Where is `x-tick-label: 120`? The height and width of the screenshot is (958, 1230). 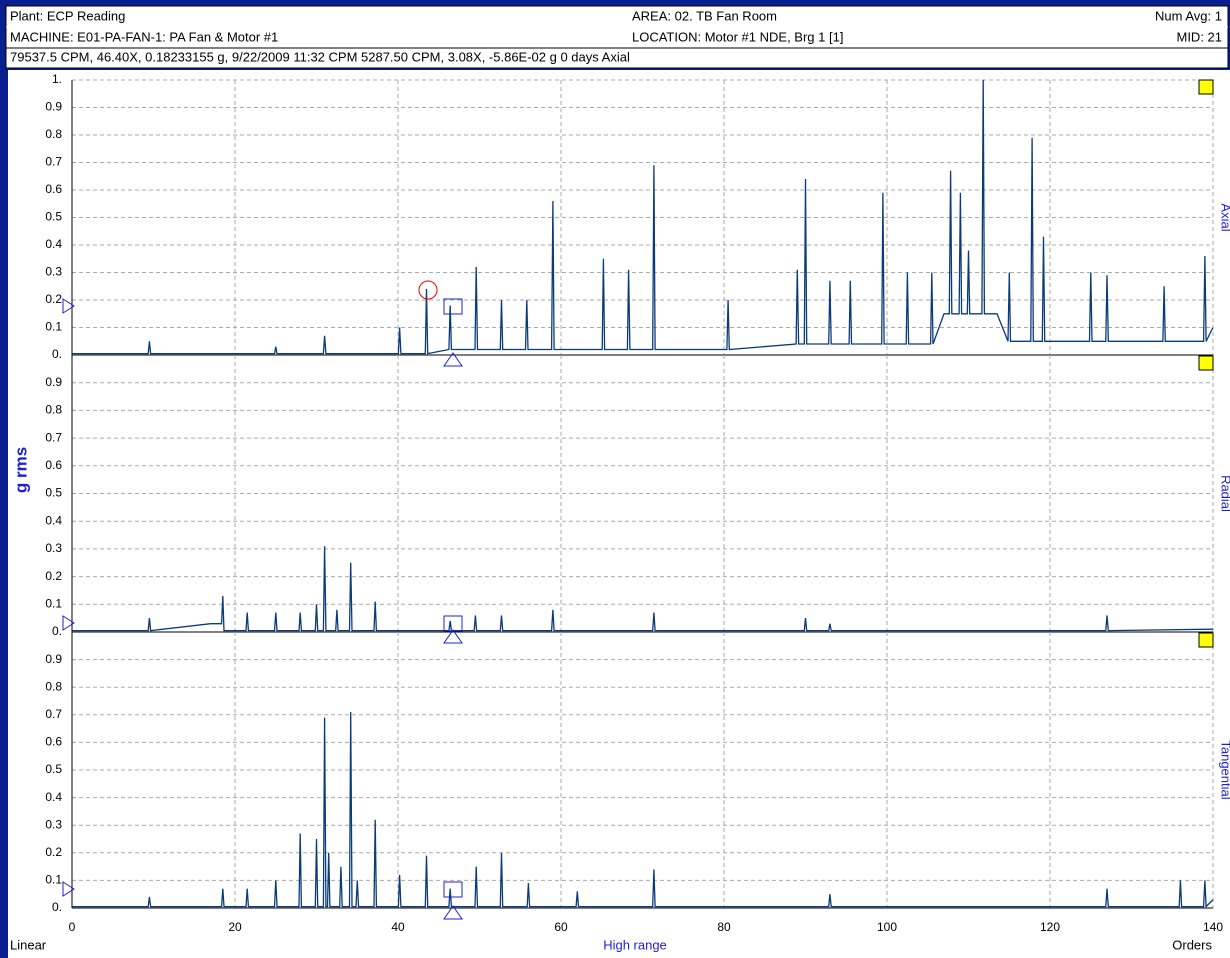
x-tick-label: 120 is located at coordinates (1050, 927).